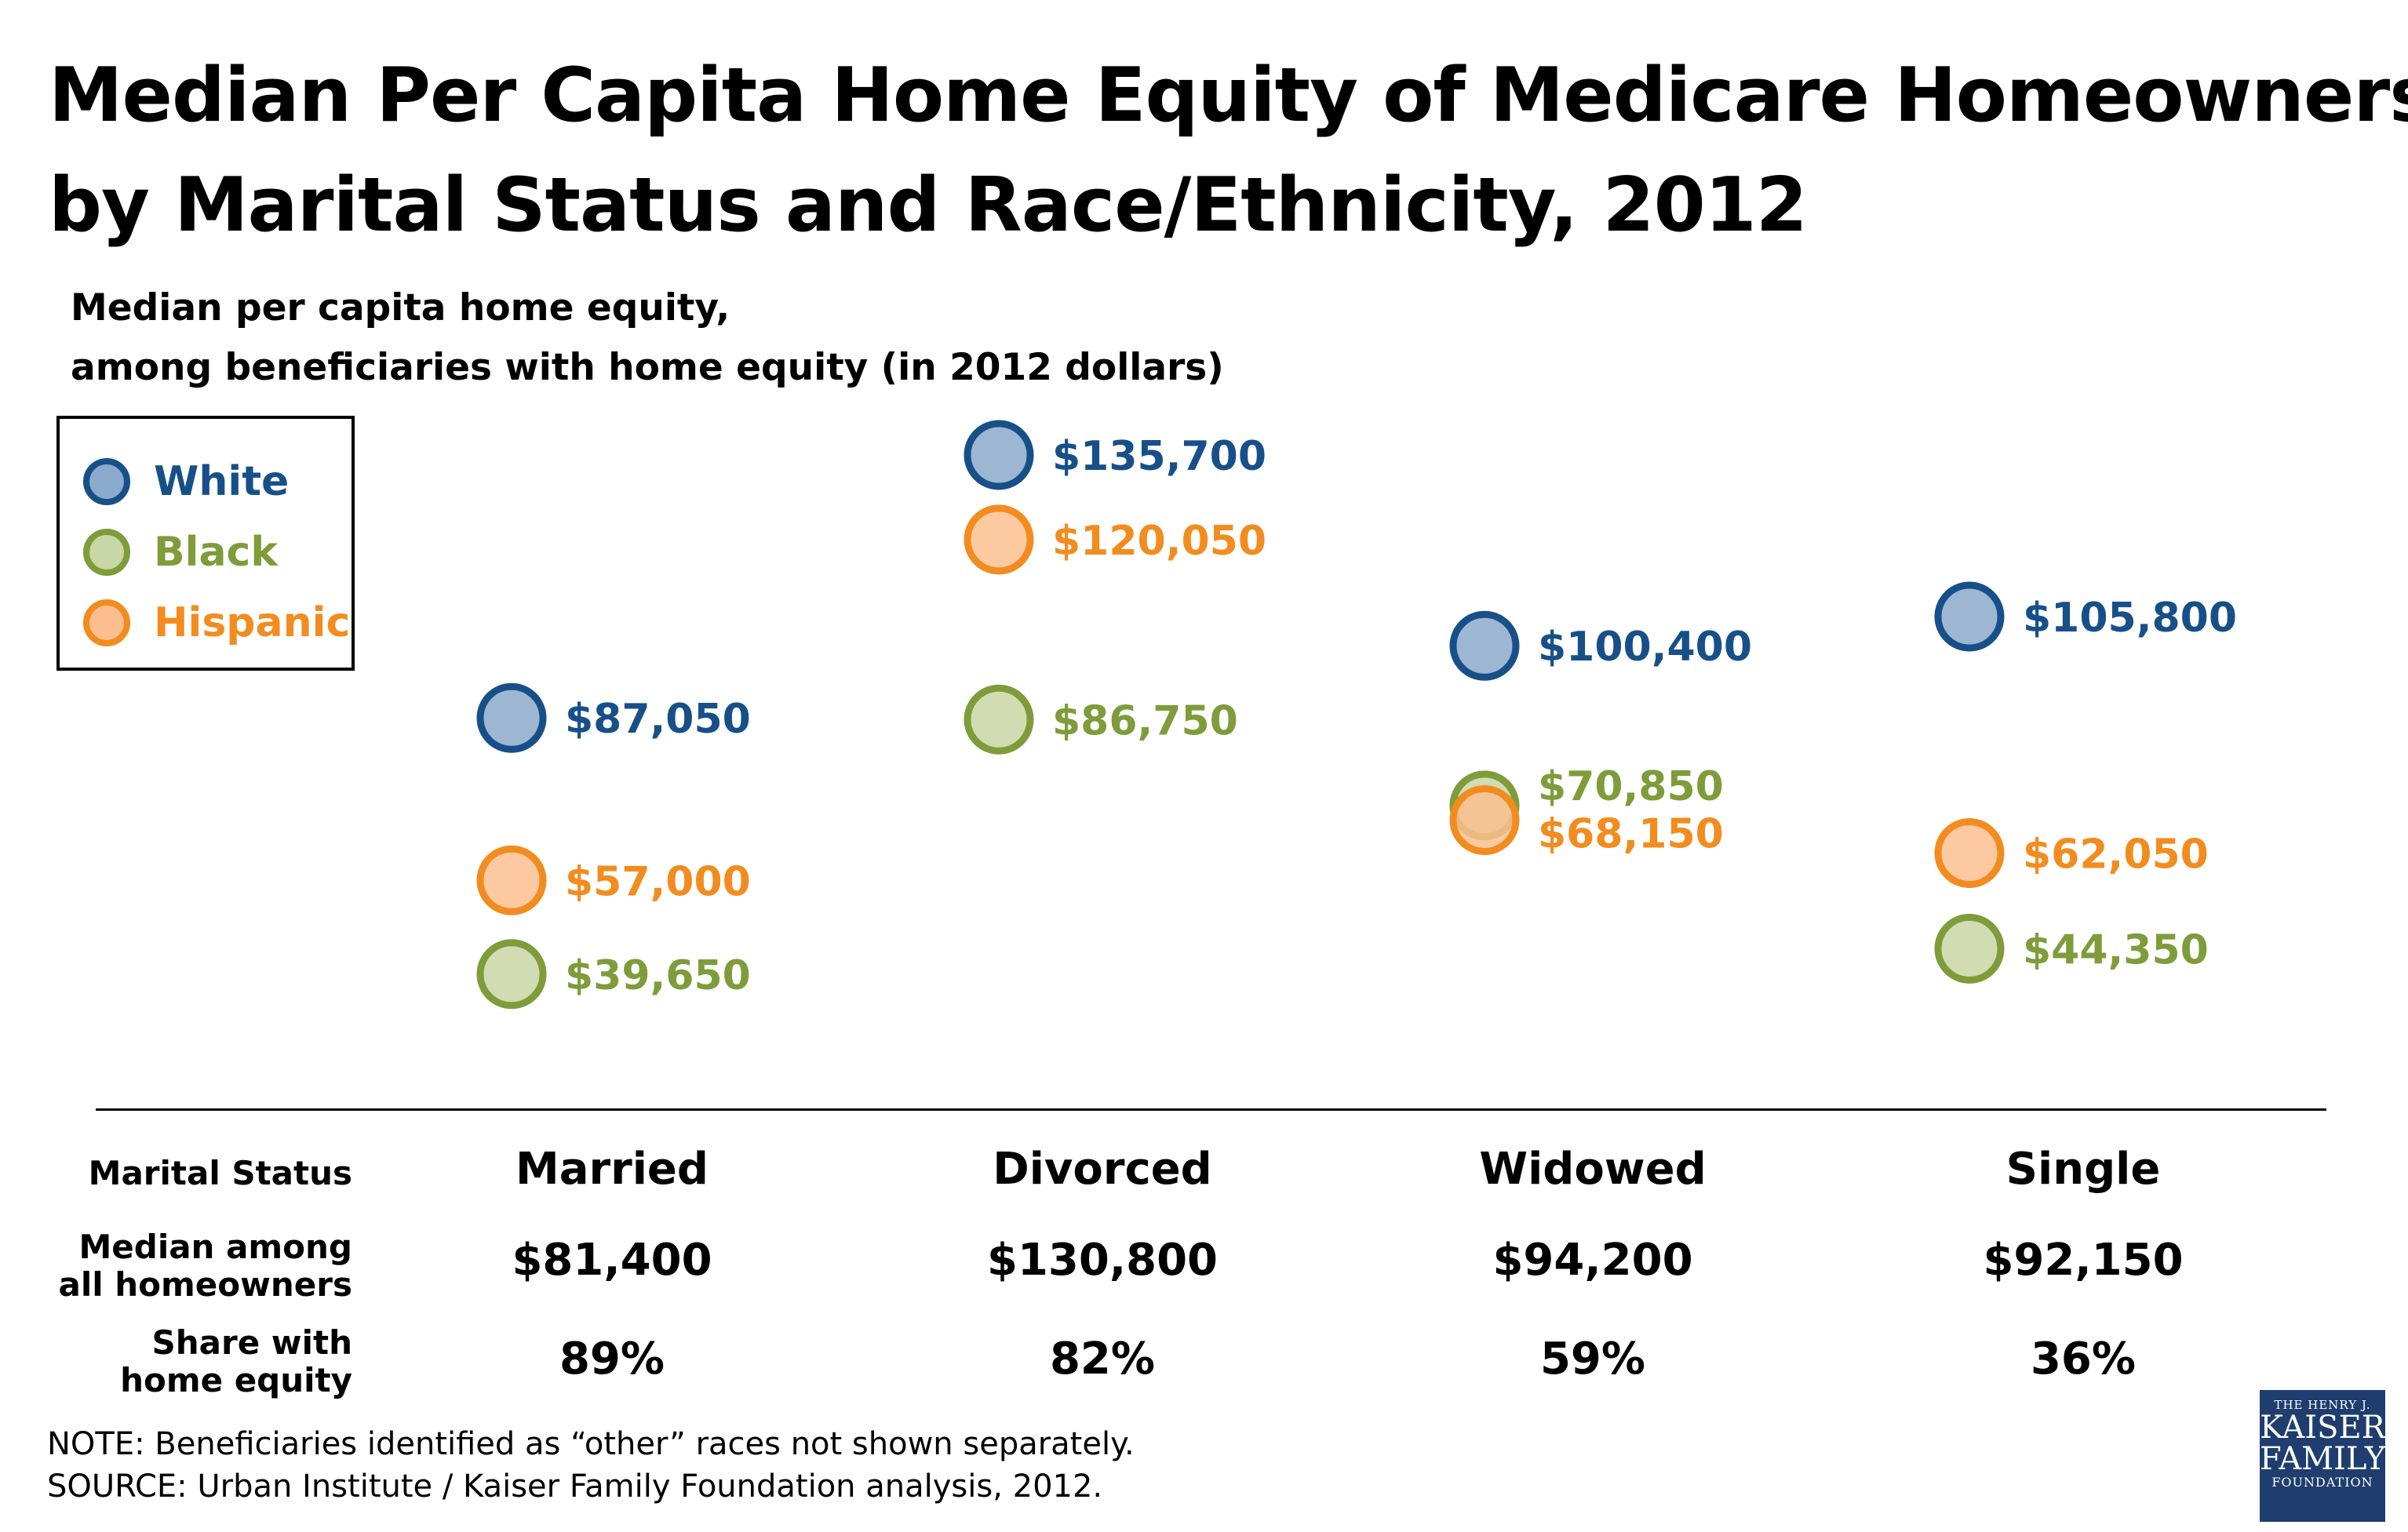  I want to click on data-label-white-widowed: $100,400, so click(1645, 647).